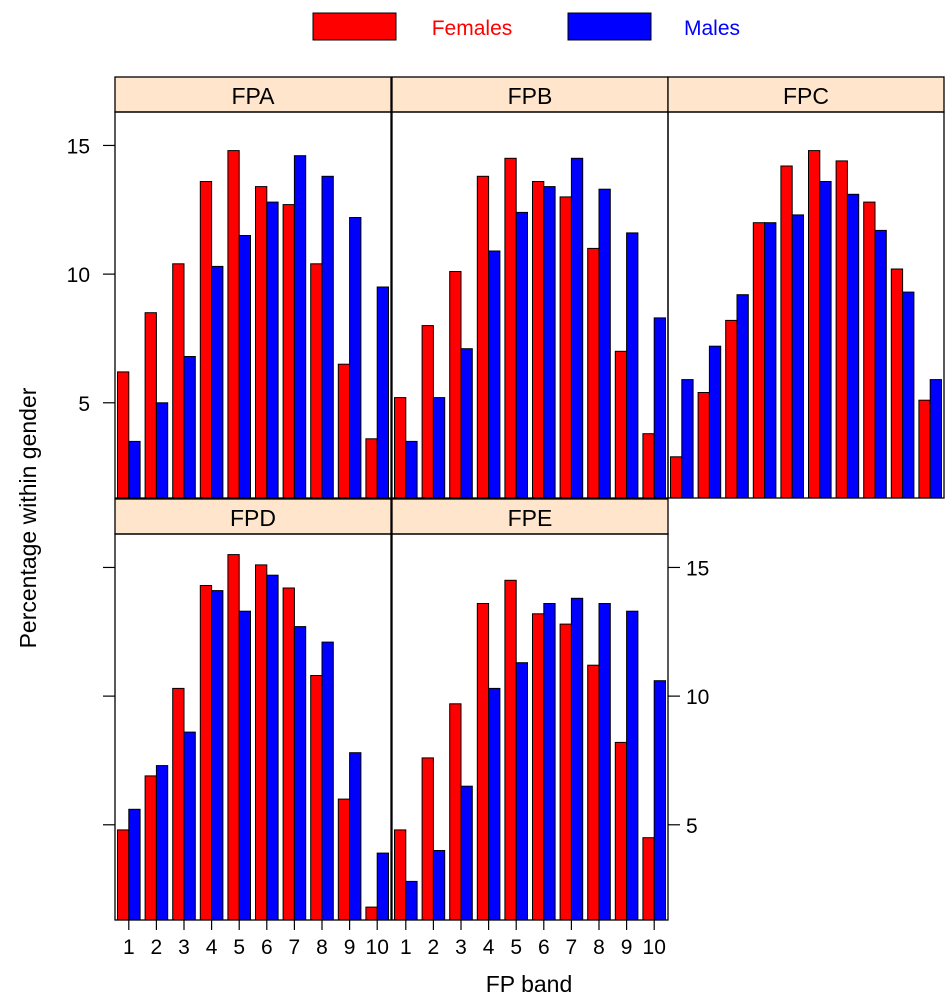 The width and height of the screenshot is (946, 1002). I want to click on panel-title: FPB, so click(530, 96).